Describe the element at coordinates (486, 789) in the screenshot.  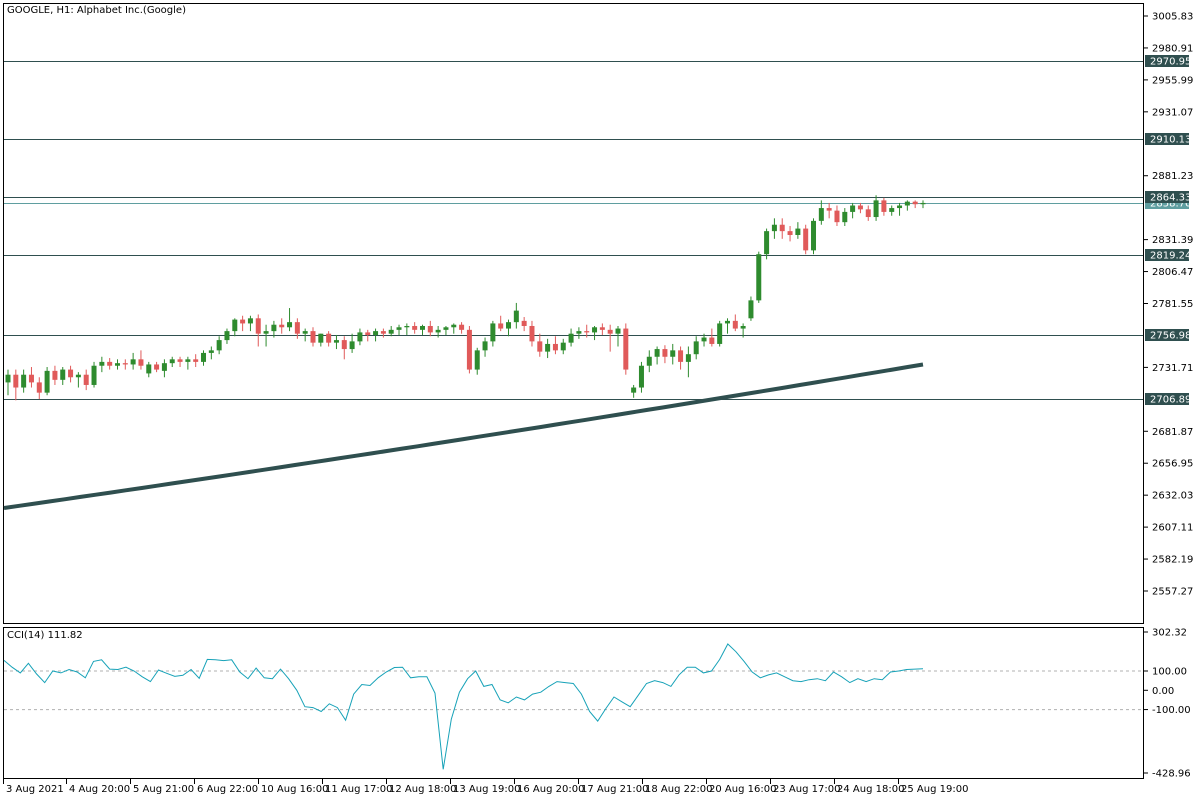
I see `time-tick-label: 13 Aug 19:00` at that location.